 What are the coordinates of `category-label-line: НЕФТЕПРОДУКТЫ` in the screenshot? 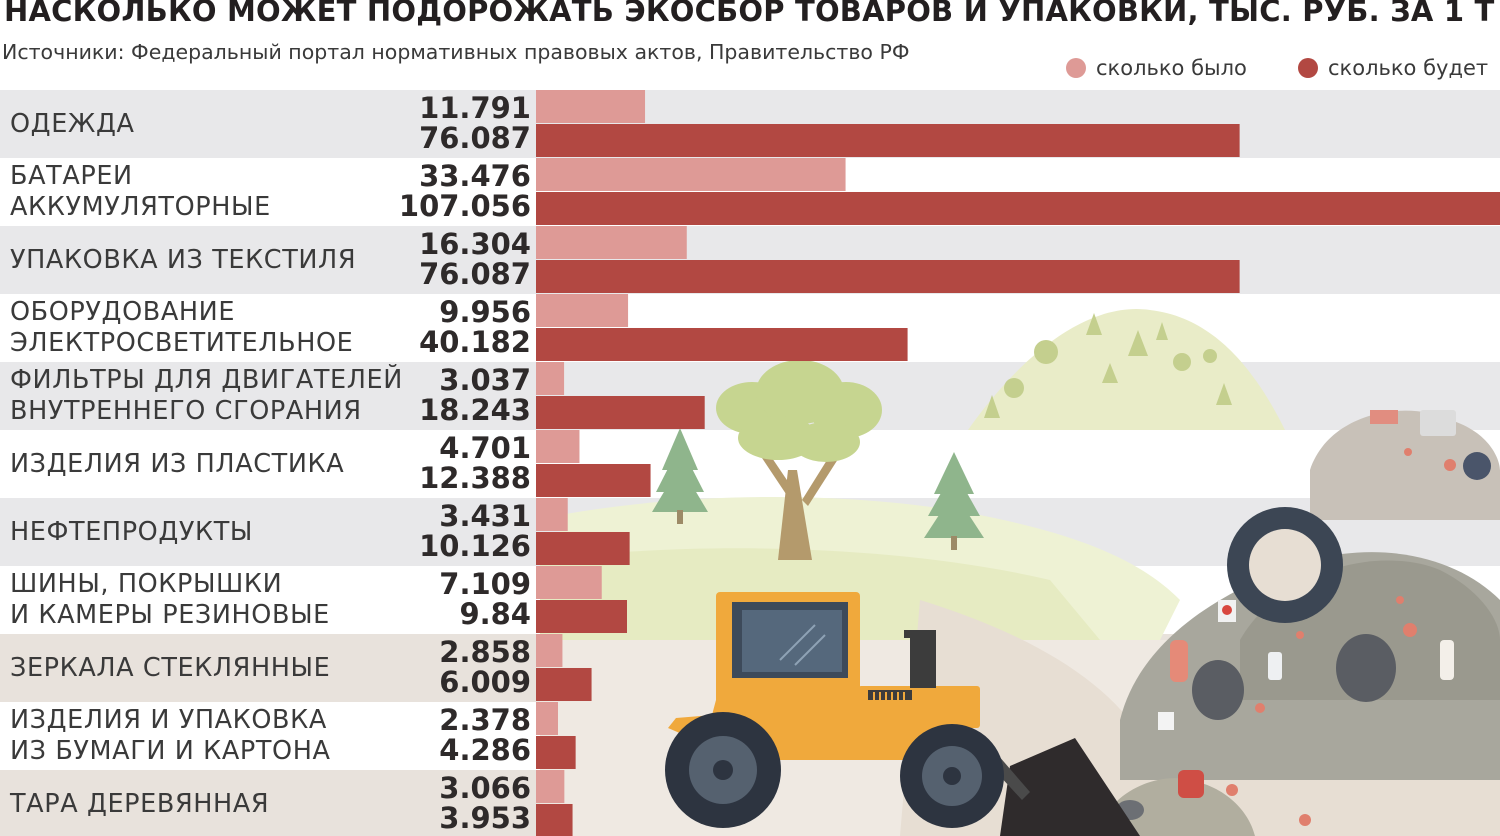 It's located at (131, 532).